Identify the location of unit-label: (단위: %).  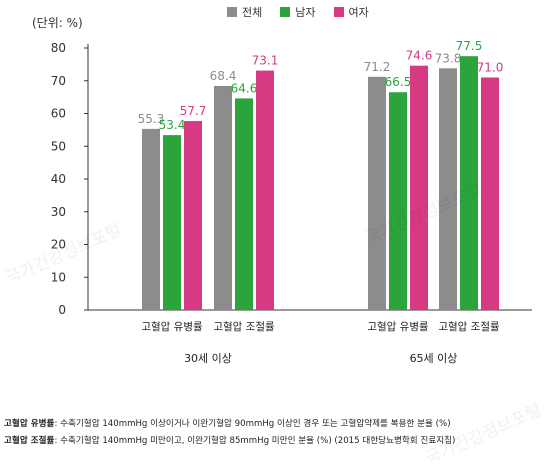
(57, 23).